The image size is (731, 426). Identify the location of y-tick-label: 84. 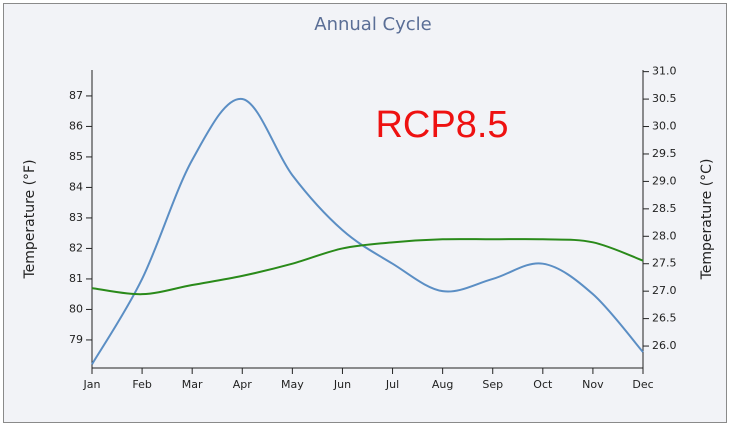
(76, 186).